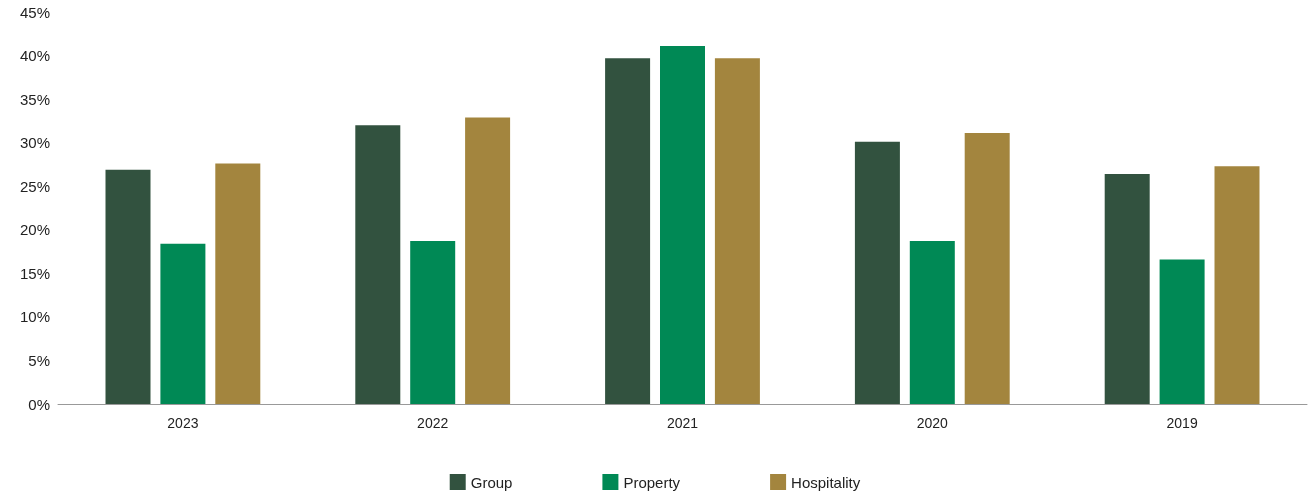 This screenshot has width=1310, height=497. I want to click on legend-label: Hospitality, so click(826, 482).